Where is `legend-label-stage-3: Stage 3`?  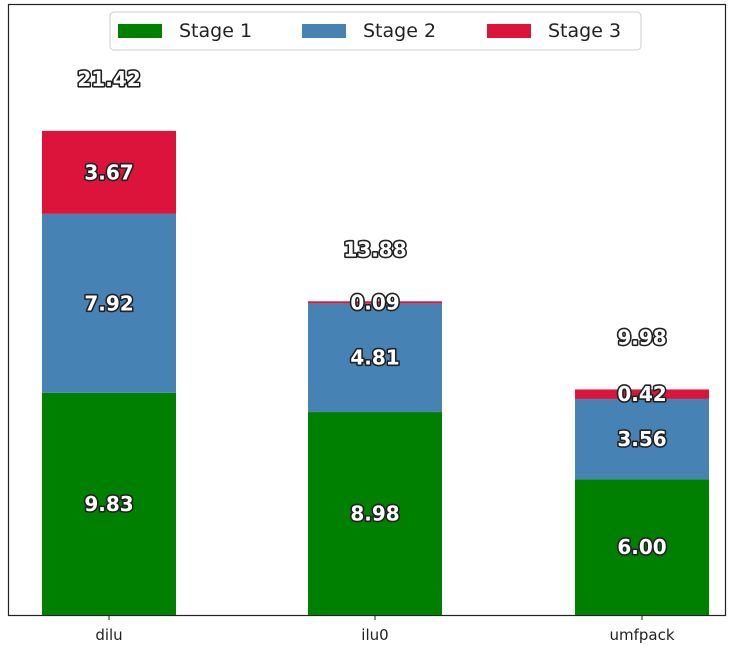 legend-label-stage-3: Stage 3 is located at coordinates (584, 31).